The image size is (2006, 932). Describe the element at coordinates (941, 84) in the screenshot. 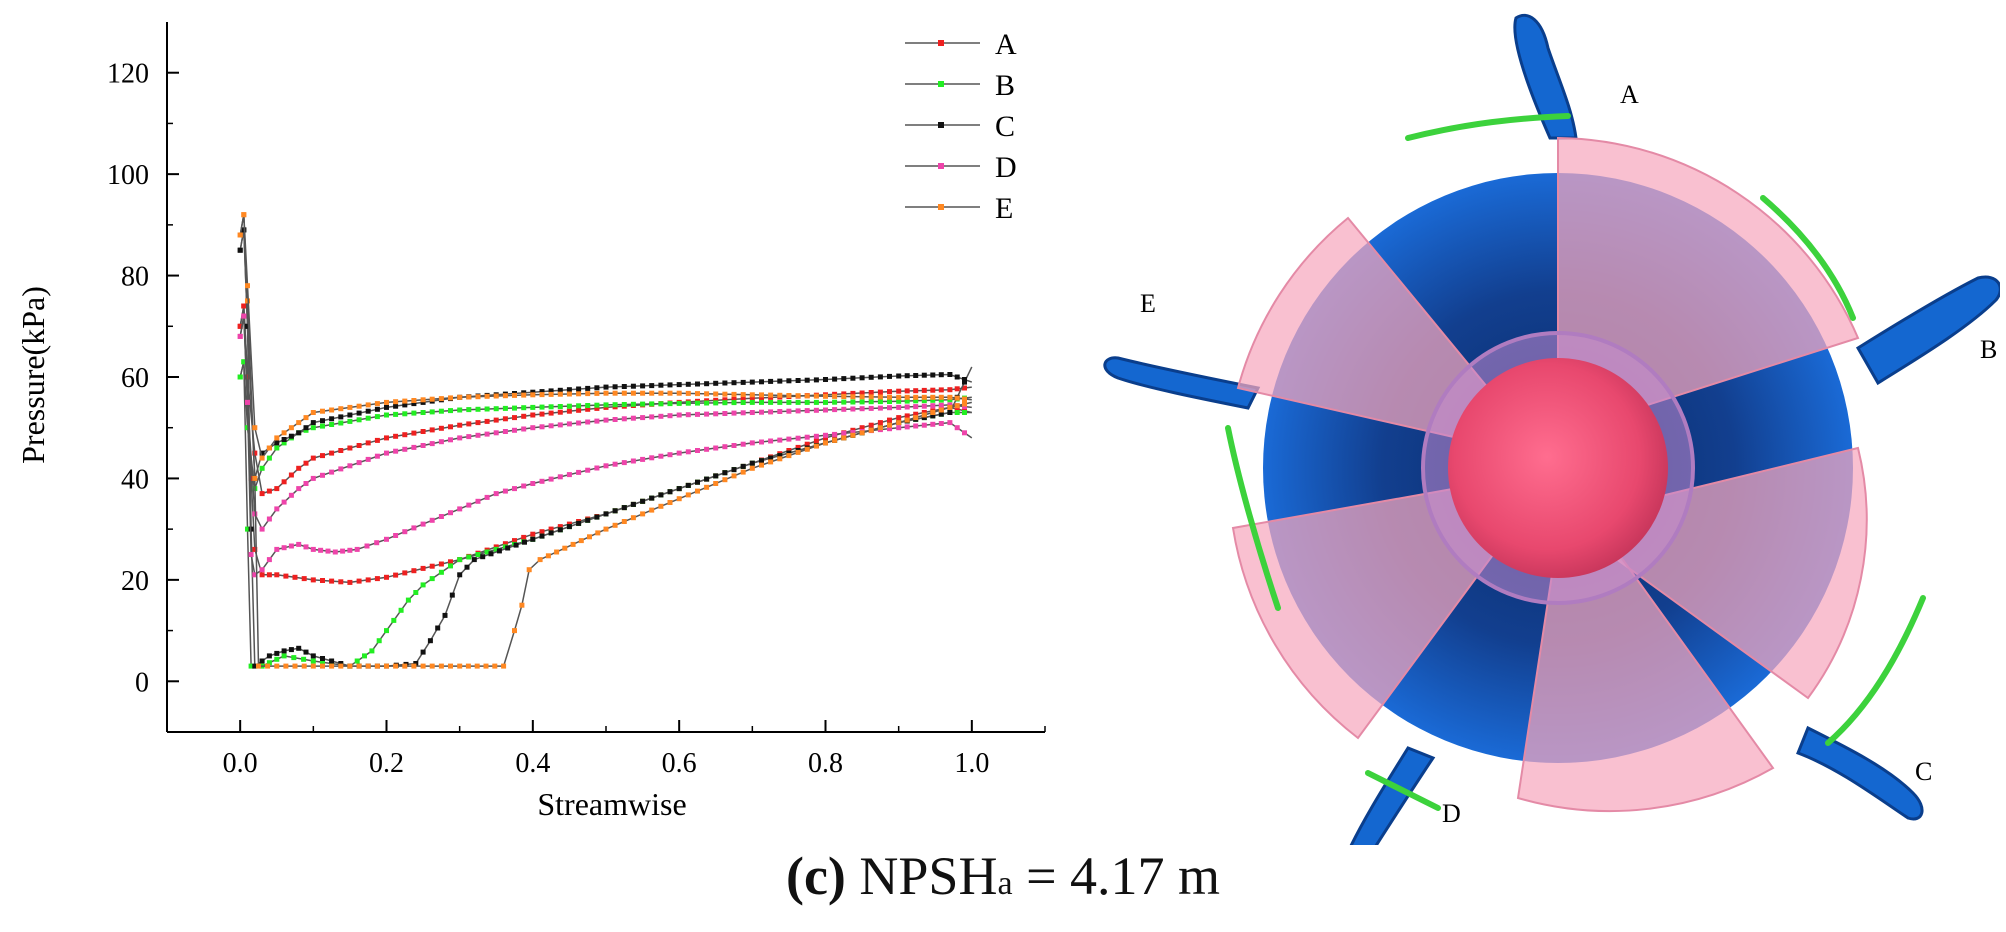

I see `legend-marker-b` at that location.